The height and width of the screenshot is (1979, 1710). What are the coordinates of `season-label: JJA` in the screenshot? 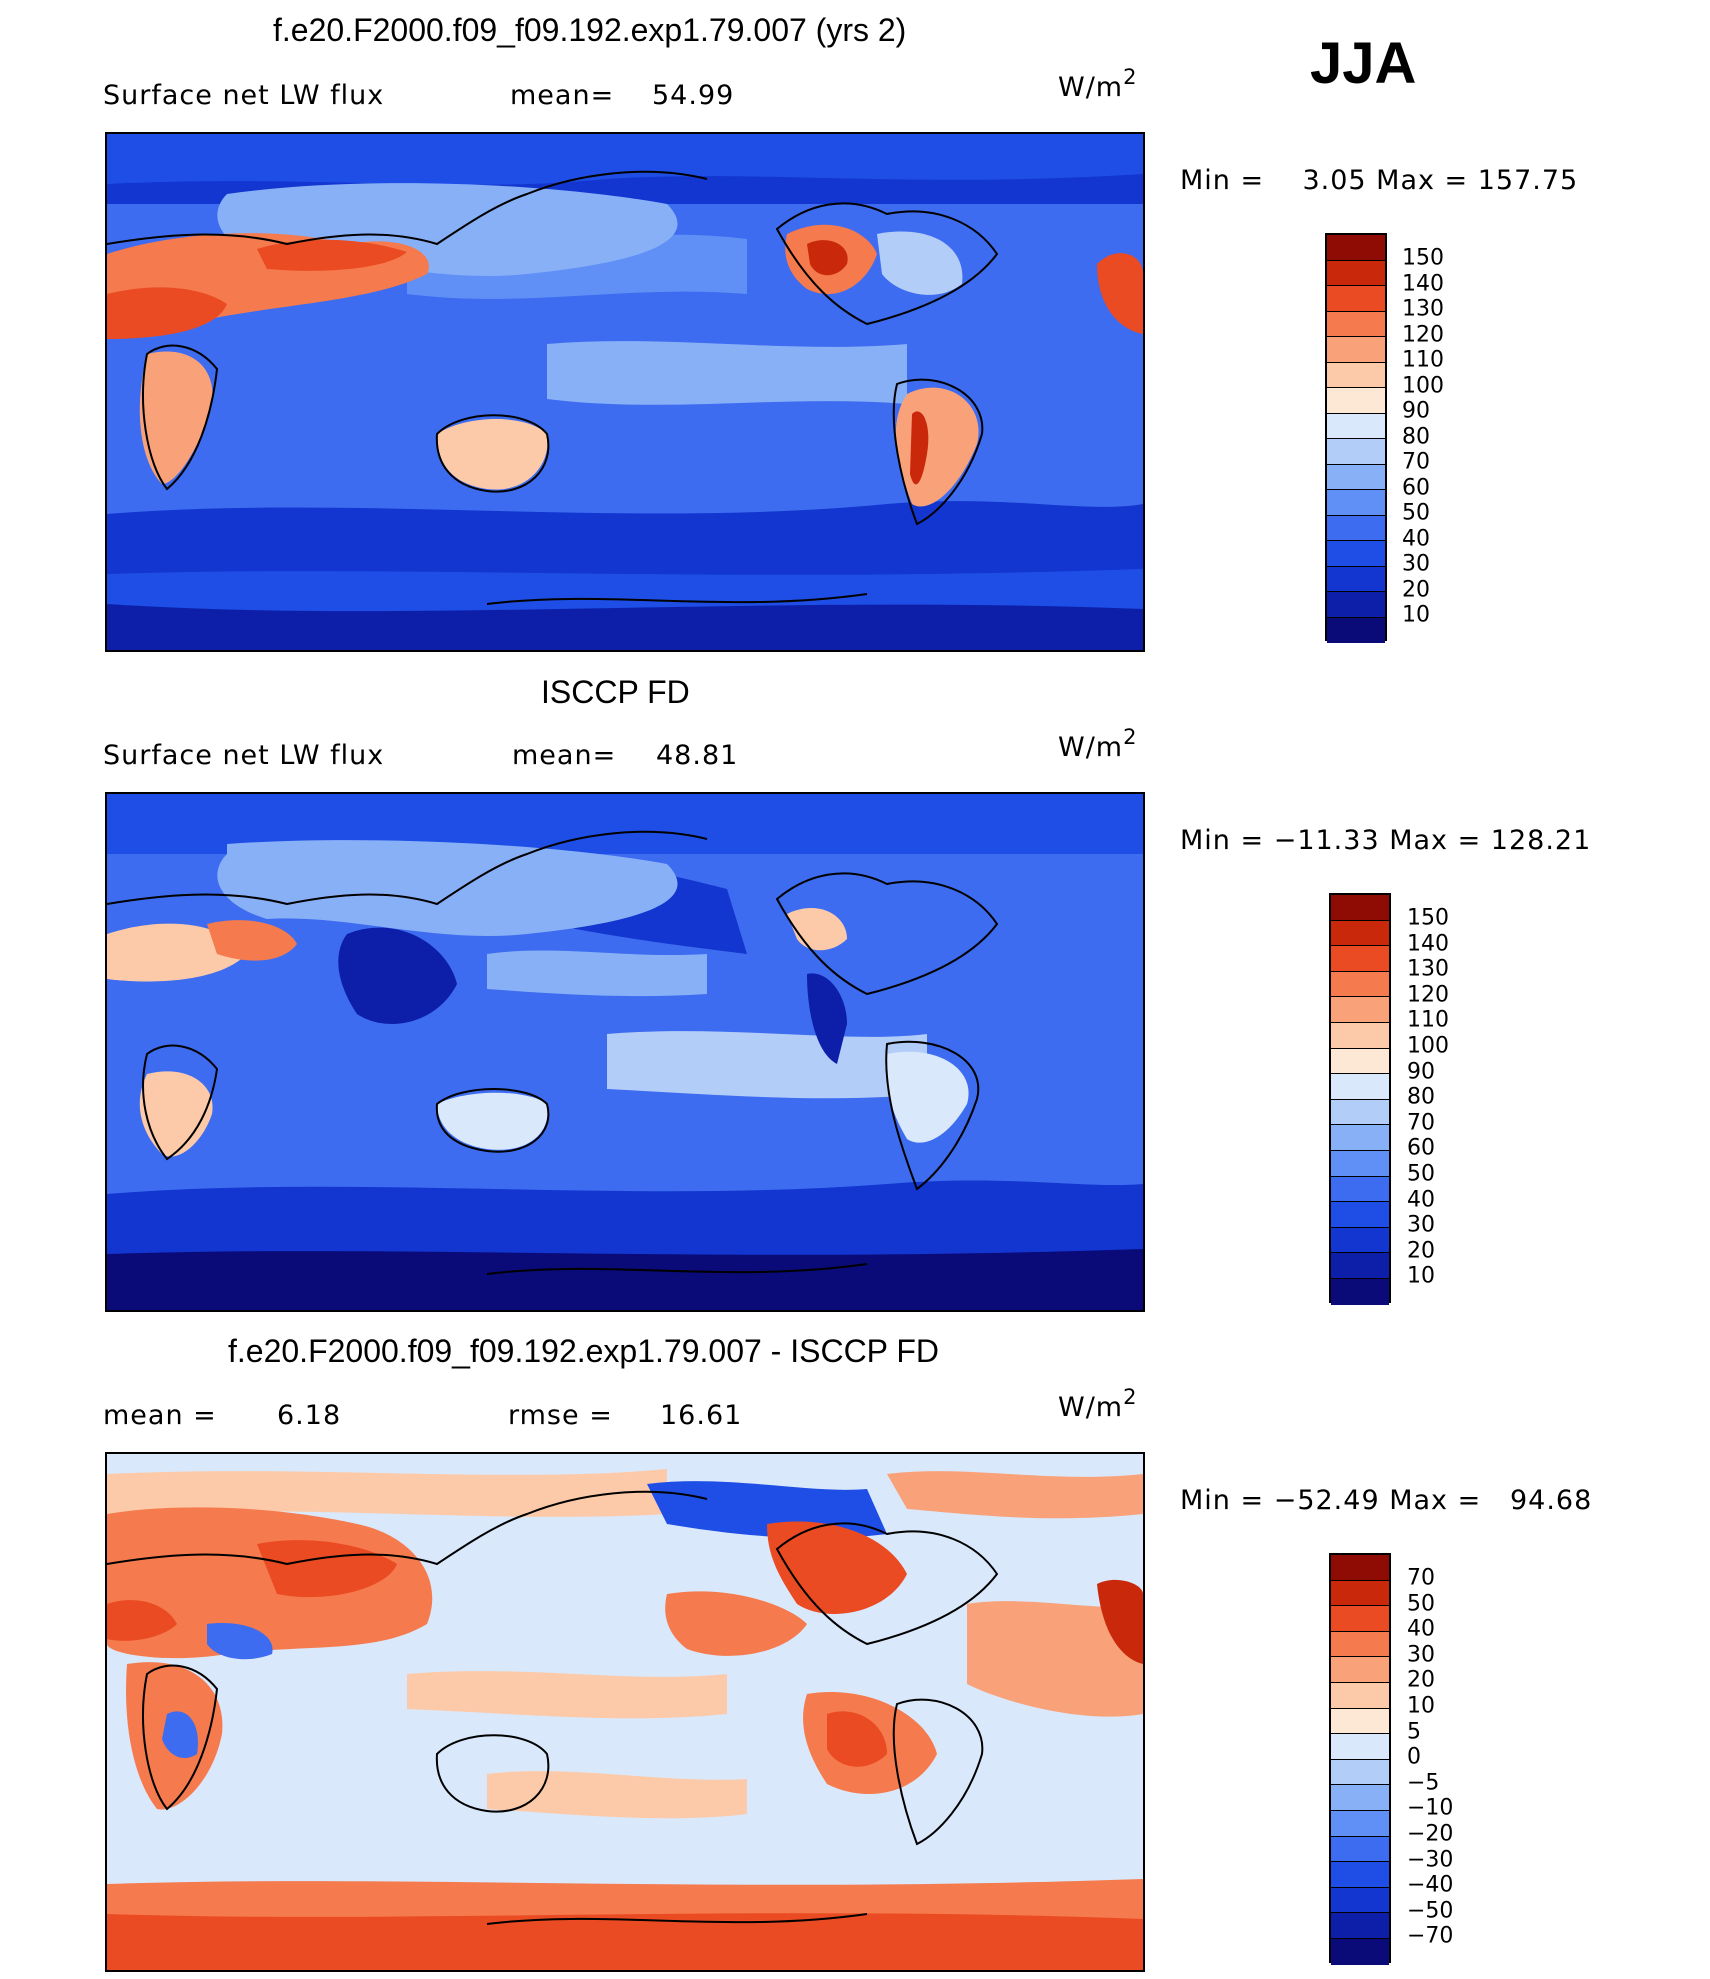 It's located at (1363, 63).